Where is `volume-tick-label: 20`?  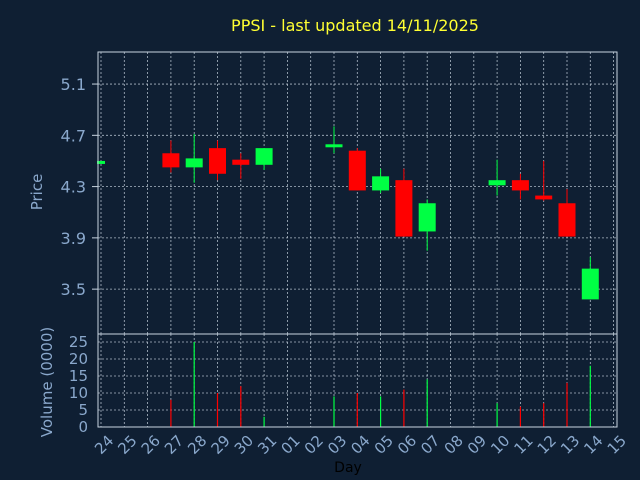
volume-tick-label: 20 is located at coordinates (78, 359).